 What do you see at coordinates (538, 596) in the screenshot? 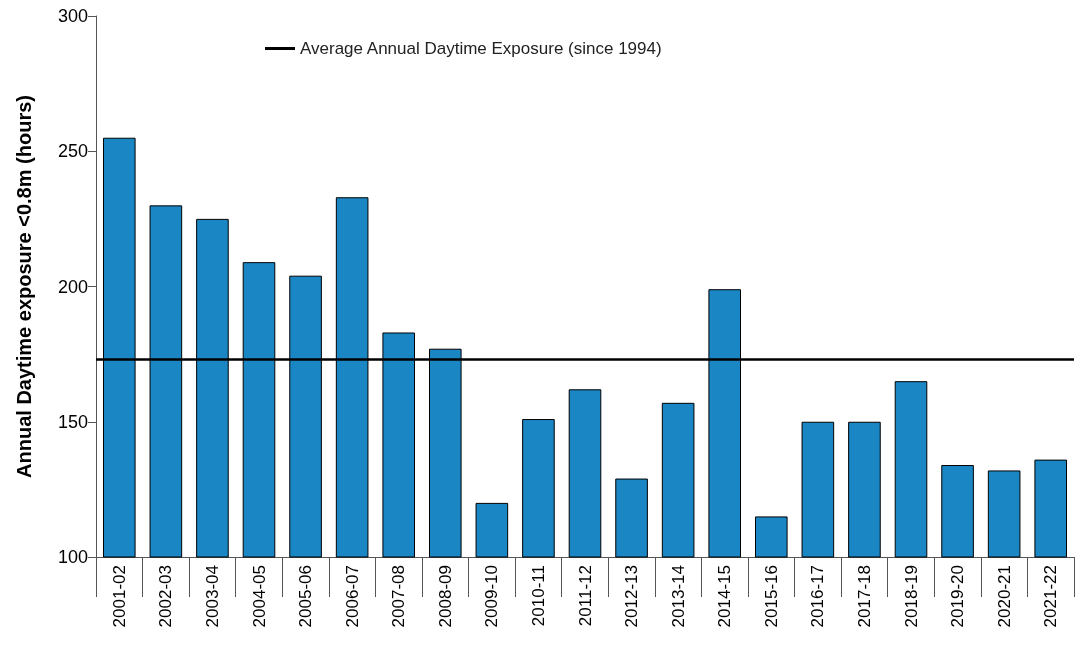
I see `x-tick-label: 2010-11` at bounding box center [538, 596].